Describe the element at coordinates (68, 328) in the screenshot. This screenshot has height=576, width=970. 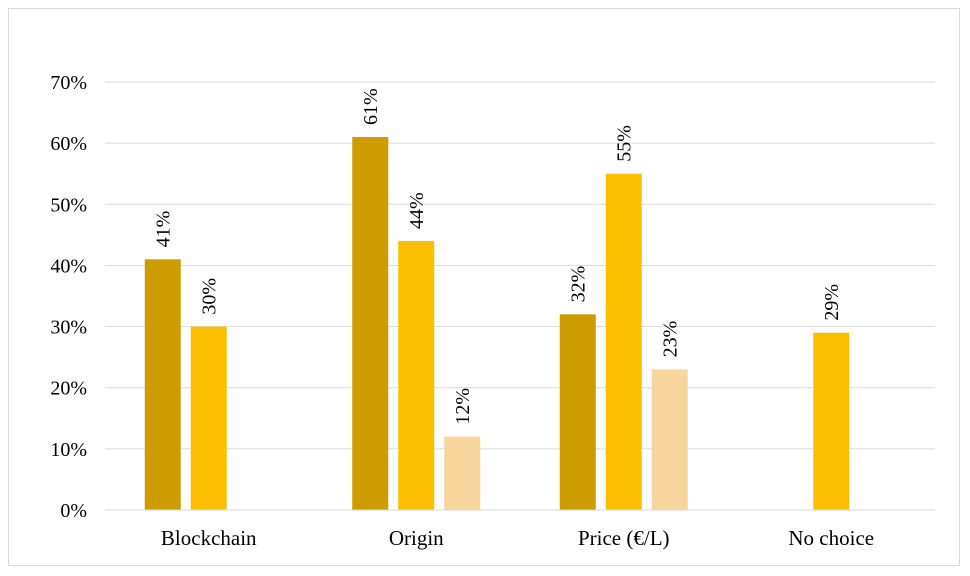
I see `y-tick-label: 30%` at that location.